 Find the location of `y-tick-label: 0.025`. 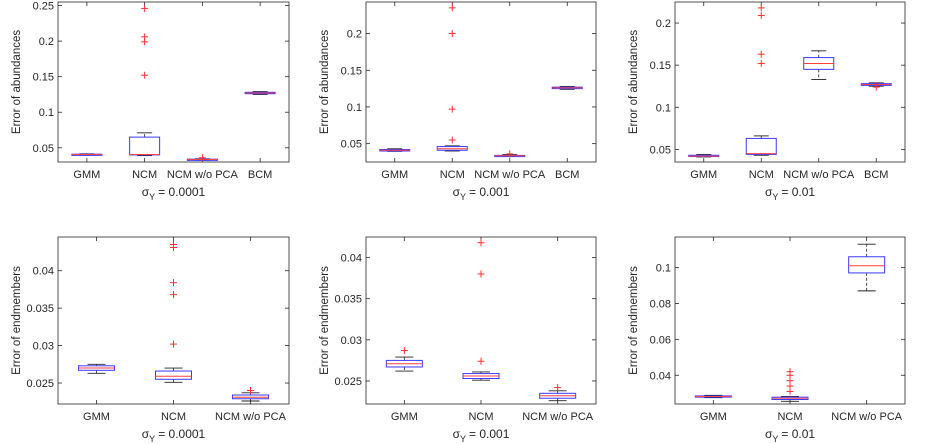

y-tick-label: 0.025 is located at coordinates (40, 384).